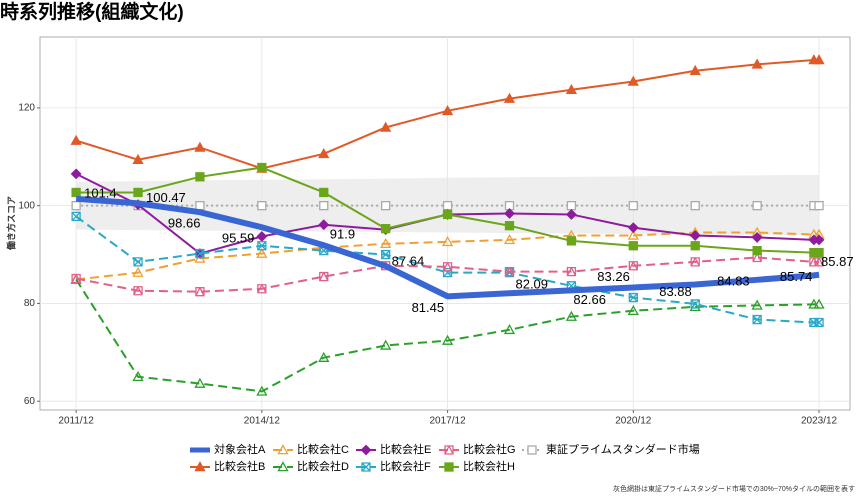  What do you see at coordinates (323, 449) in the screenshot?
I see `legend-label: 比較会社C` at bounding box center [323, 449].